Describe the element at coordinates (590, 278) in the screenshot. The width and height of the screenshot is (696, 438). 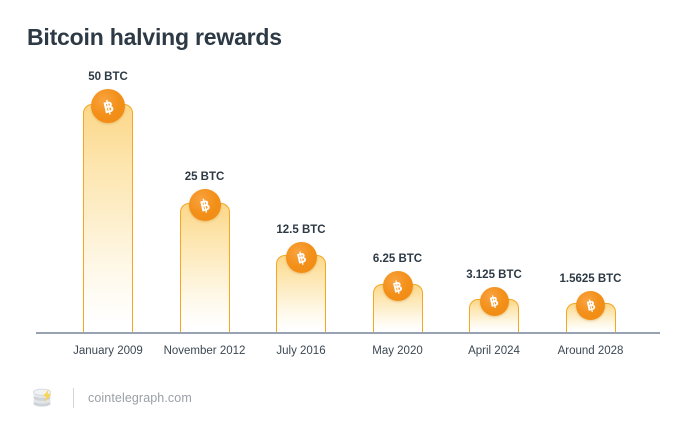
I see `bar-value-label: 1.5625 BTC` at that location.